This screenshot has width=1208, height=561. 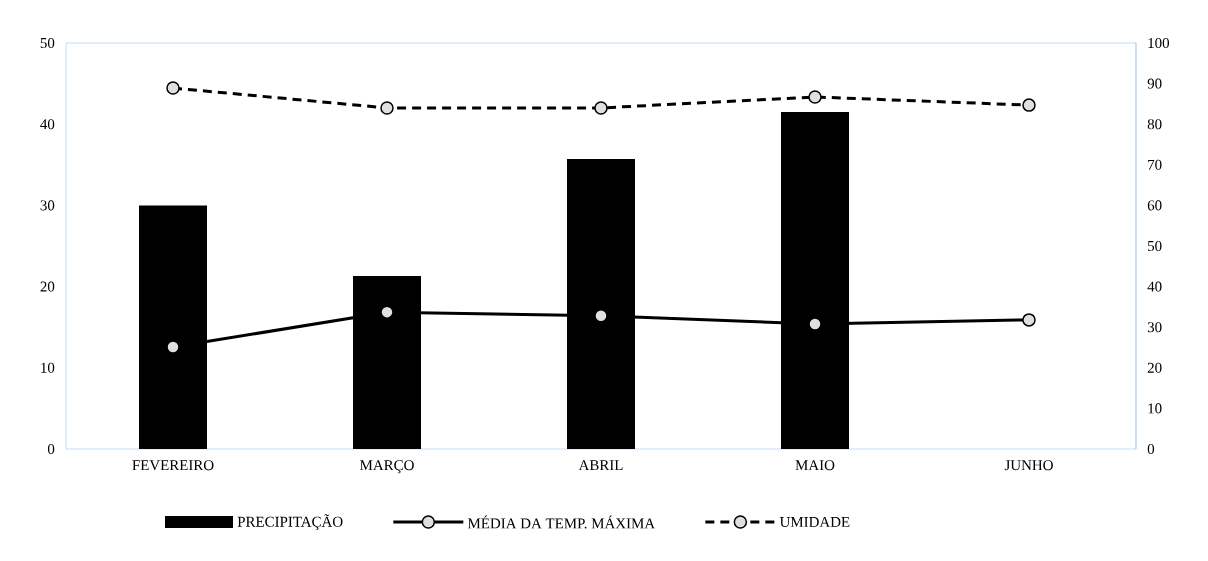 What do you see at coordinates (815, 465) in the screenshot?
I see `x-tick-label: MAIO` at bounding box center [815, 465].